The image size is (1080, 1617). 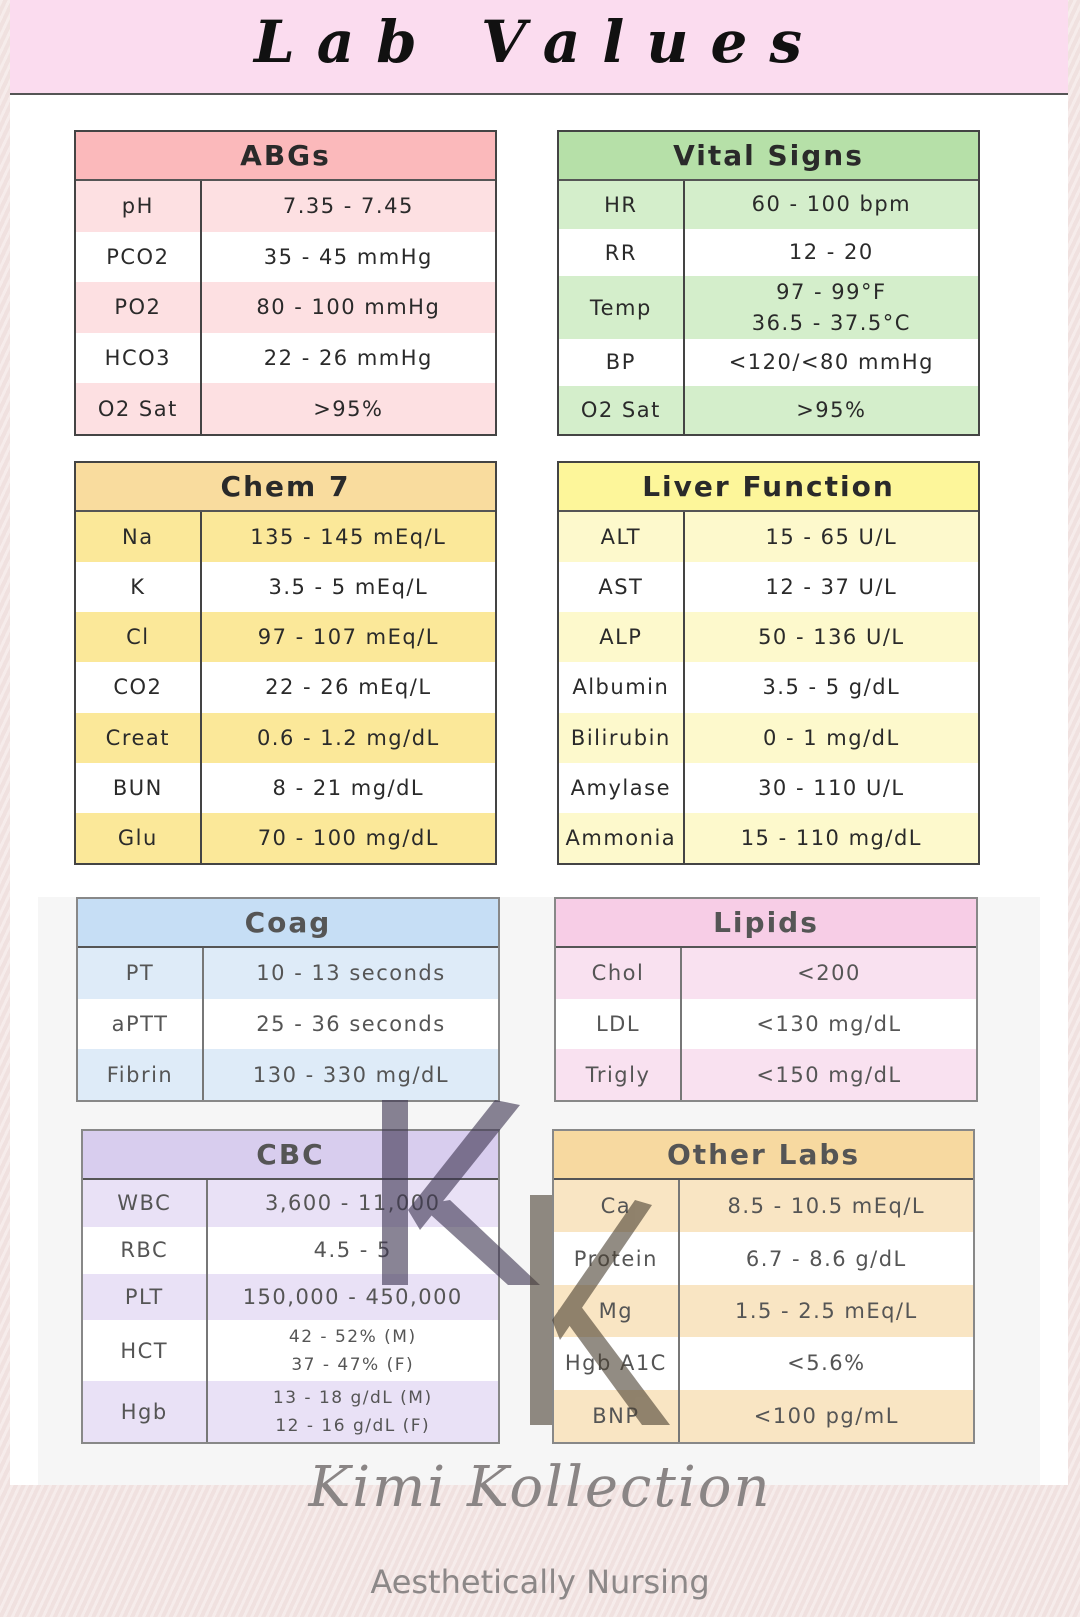 I want to click on value-line: 15 - 110 mg/dL, so click(x=831, y=837).